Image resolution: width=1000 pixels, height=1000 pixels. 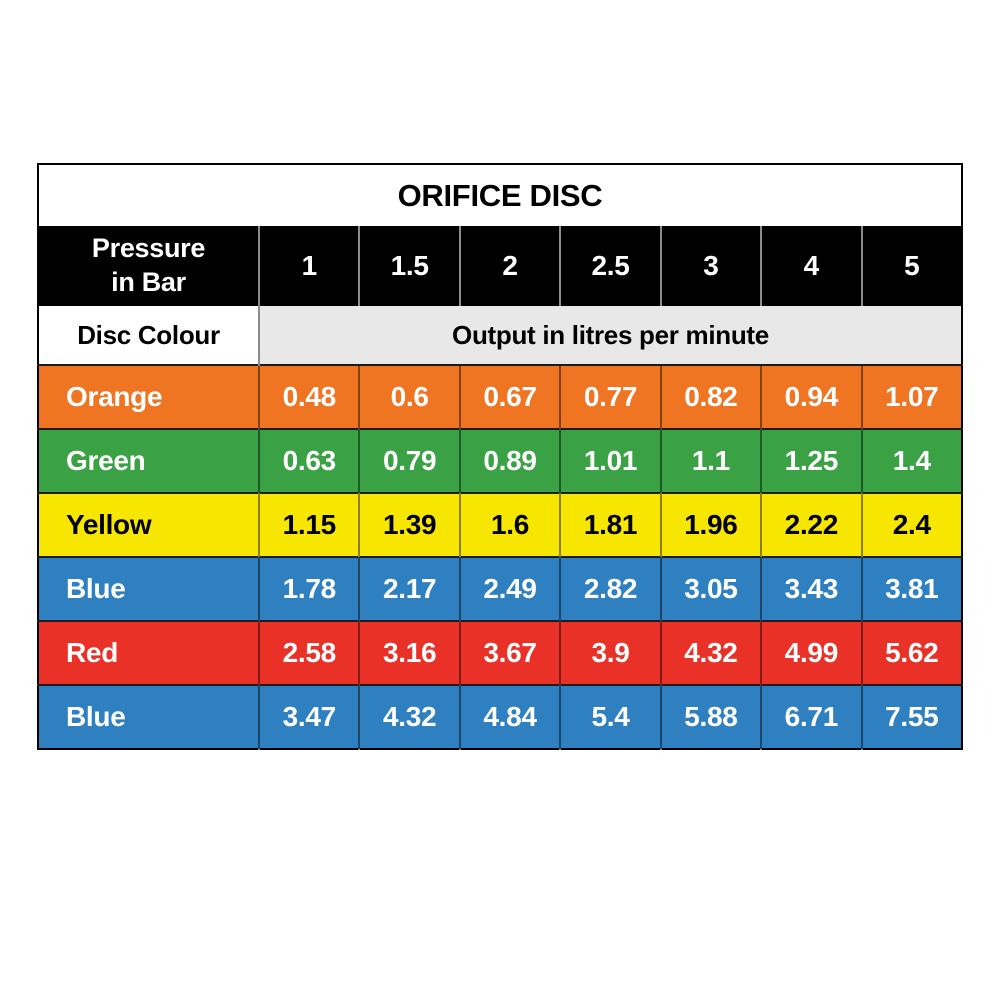 What do you see at coordinates (710, 396) in the screenshot?
I see `output-value: 0.82` at bounding box center [710, 396].